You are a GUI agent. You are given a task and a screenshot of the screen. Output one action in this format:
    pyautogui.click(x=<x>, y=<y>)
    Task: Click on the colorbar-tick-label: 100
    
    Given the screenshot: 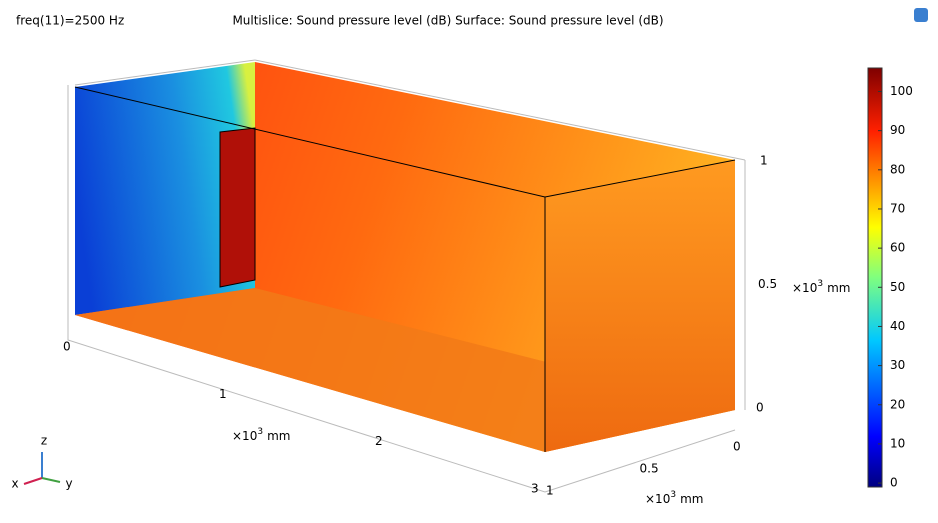 What is the action you would take?
    pyautogui.click(x=901, y=91)
    